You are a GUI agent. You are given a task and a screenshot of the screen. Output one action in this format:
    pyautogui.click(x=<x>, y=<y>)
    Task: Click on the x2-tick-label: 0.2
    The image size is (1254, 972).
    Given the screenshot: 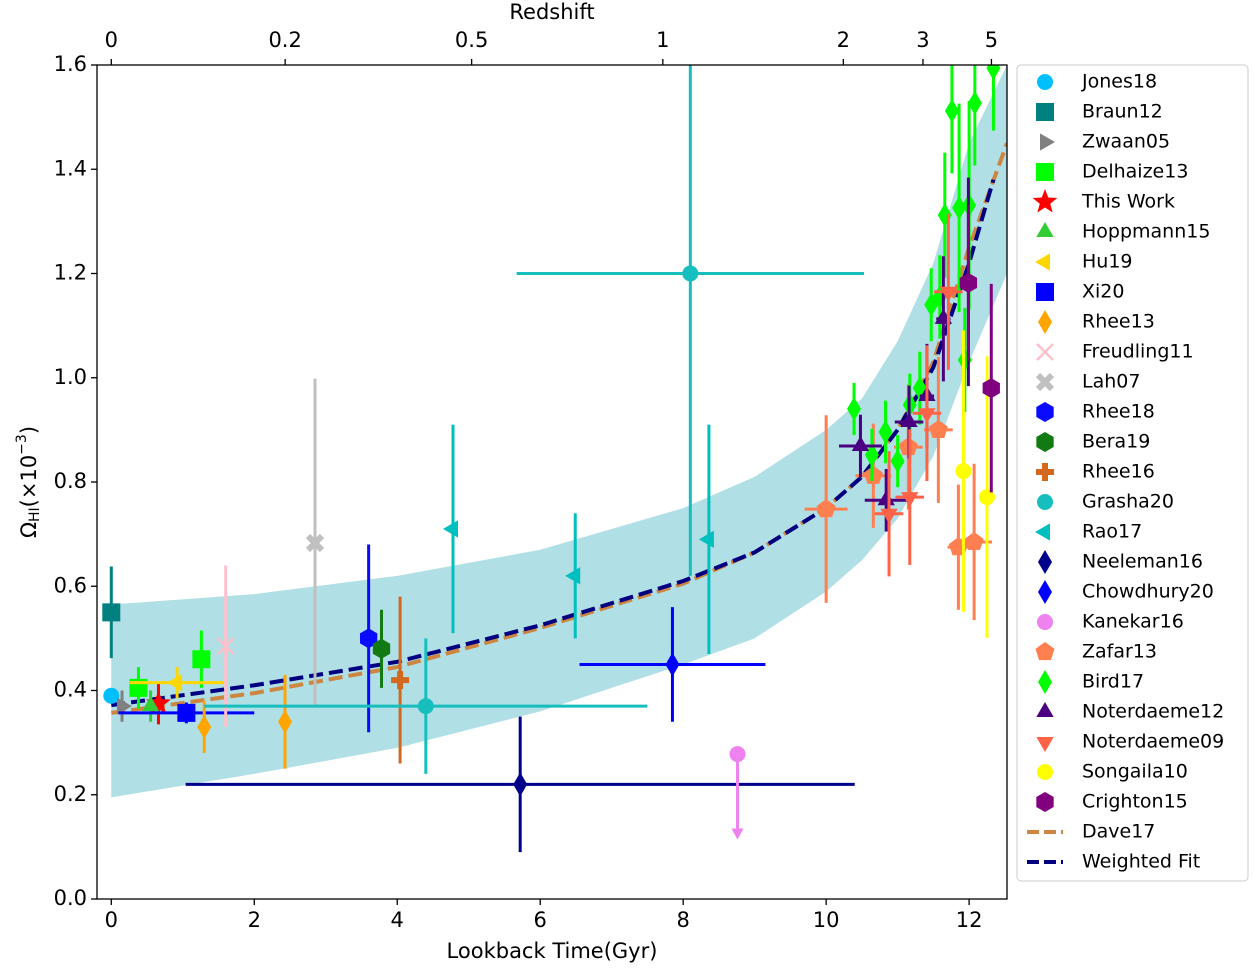 What is the action you would take?
    pyautogui.click(x=284, y=40)
    